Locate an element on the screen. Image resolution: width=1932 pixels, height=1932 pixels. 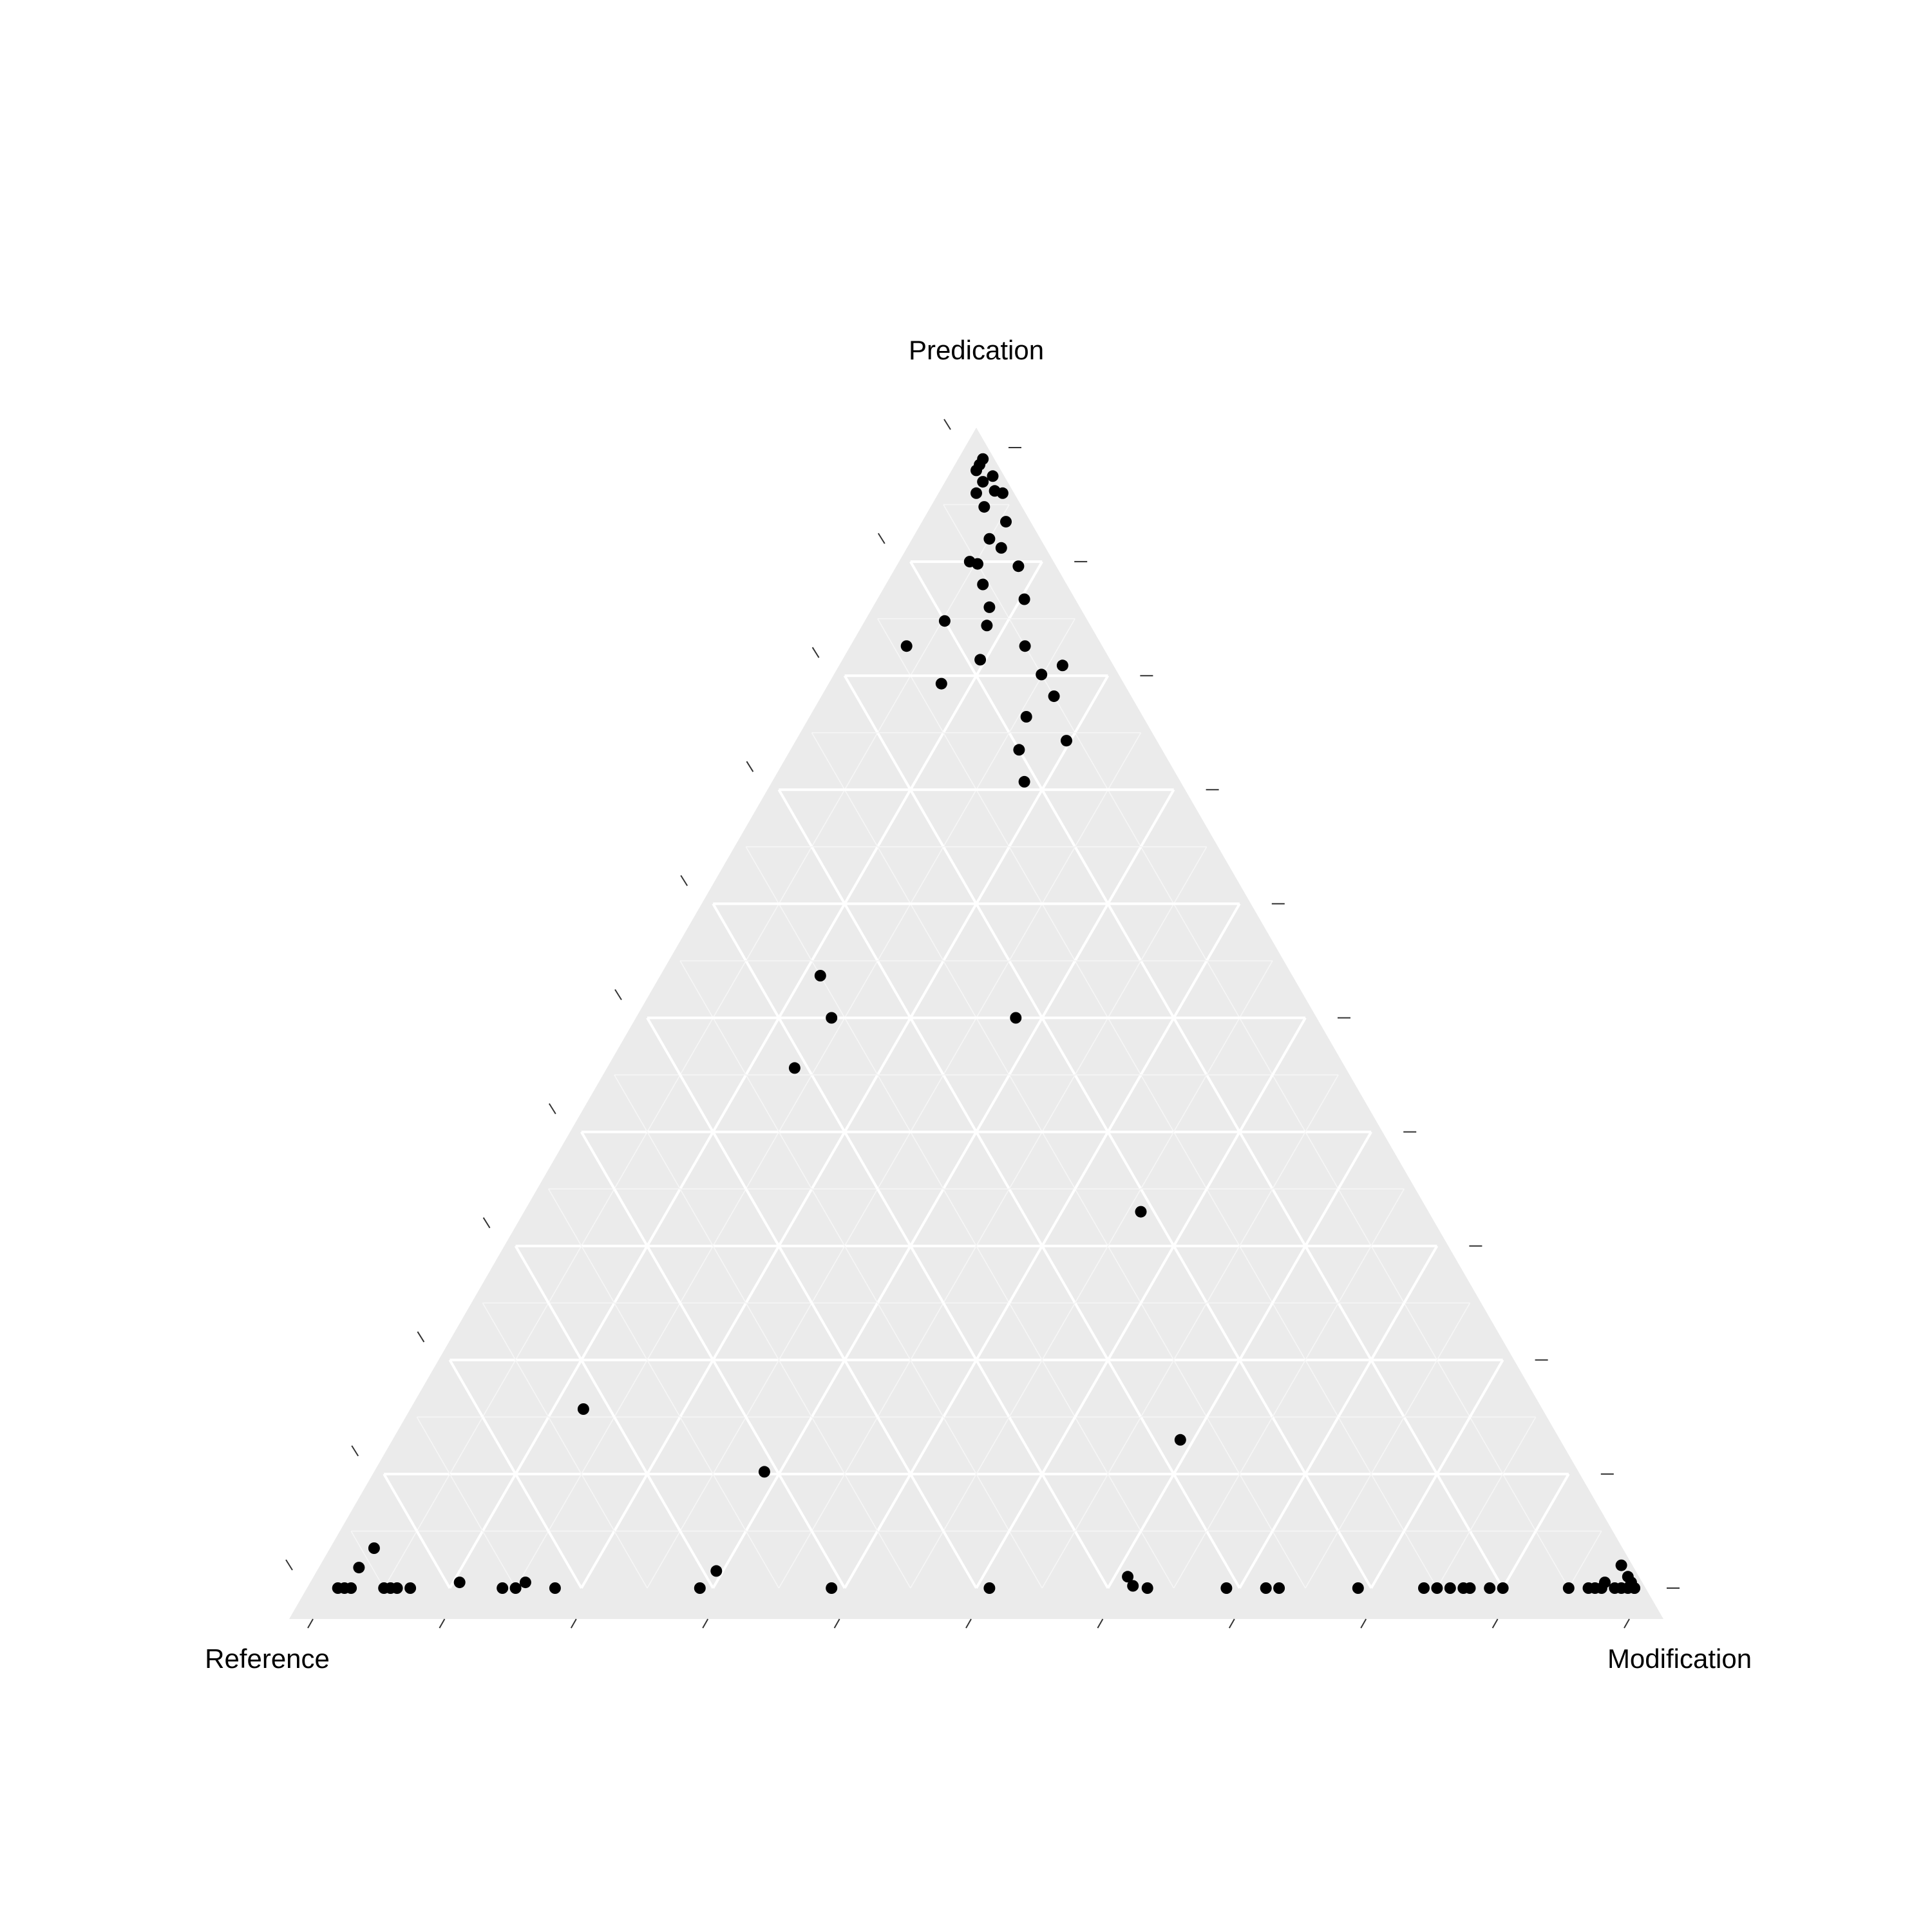
axis-label-left: Reference is located at coordinates (267, 1659).